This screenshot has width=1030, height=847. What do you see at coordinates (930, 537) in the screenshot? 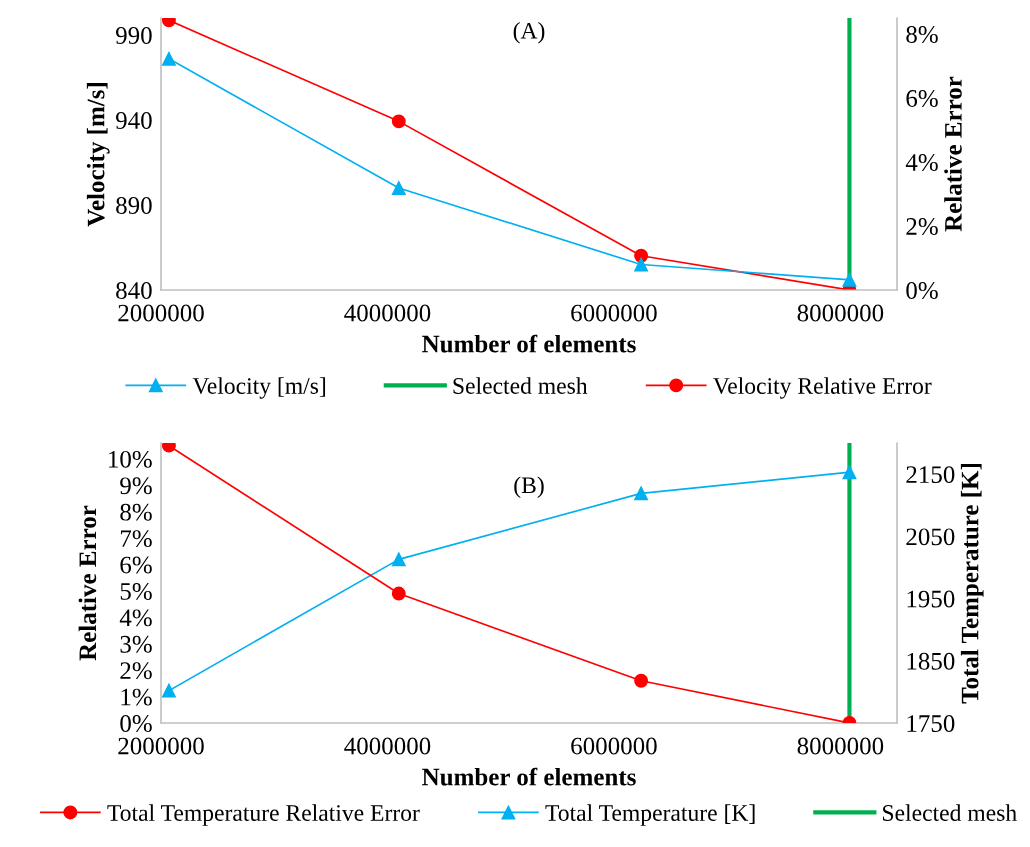
I see `y2-tick-label: 2050` at bounding box center [930, 537].